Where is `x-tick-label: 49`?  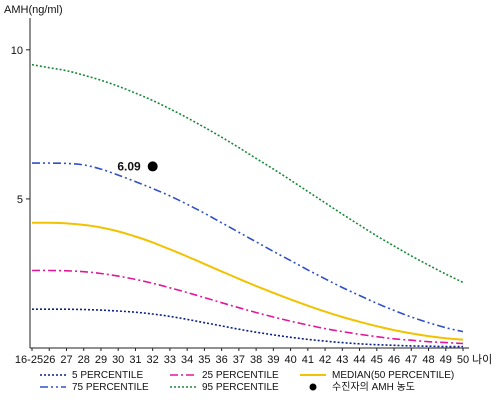
x-tick-label: 49 is located at coordinates (446, 360).